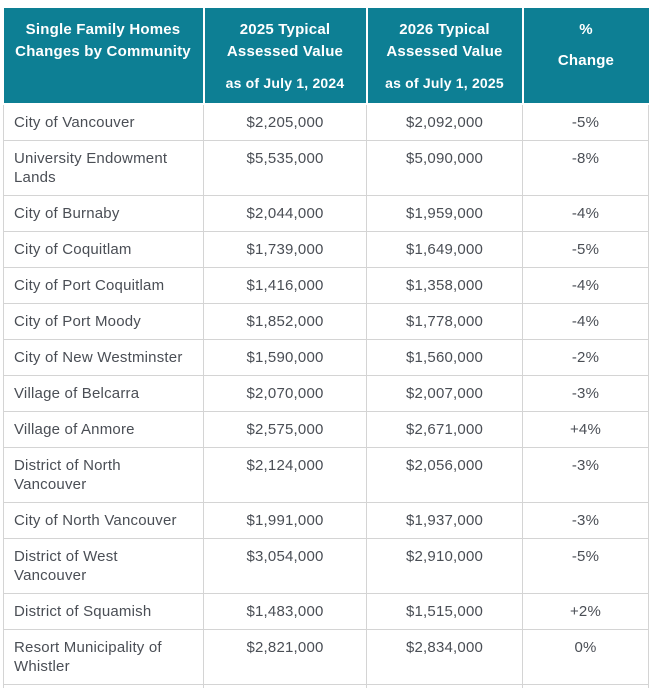 The height and width of the screenshot is (688, 650). What do you see at coordinates (103, 29) in the screenshot?
I see `header-community-line1: Single Family Homes` at bounding box center [103, 29].